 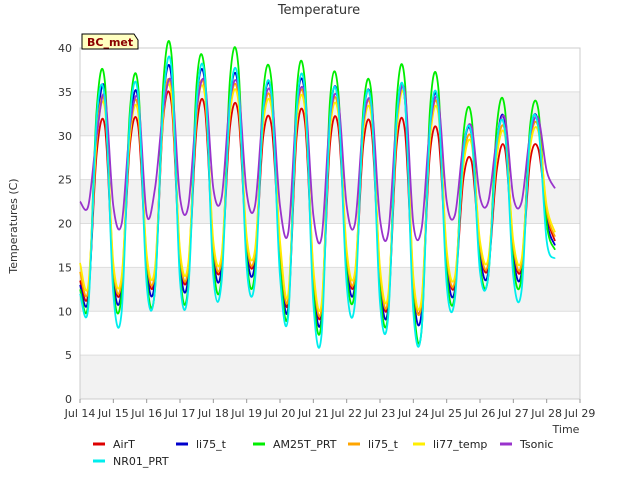 What do you see at coordinates (446, 413) in the screenshot?
I see `x-tick-label: Jul 25` at bounding box center [446, 413].